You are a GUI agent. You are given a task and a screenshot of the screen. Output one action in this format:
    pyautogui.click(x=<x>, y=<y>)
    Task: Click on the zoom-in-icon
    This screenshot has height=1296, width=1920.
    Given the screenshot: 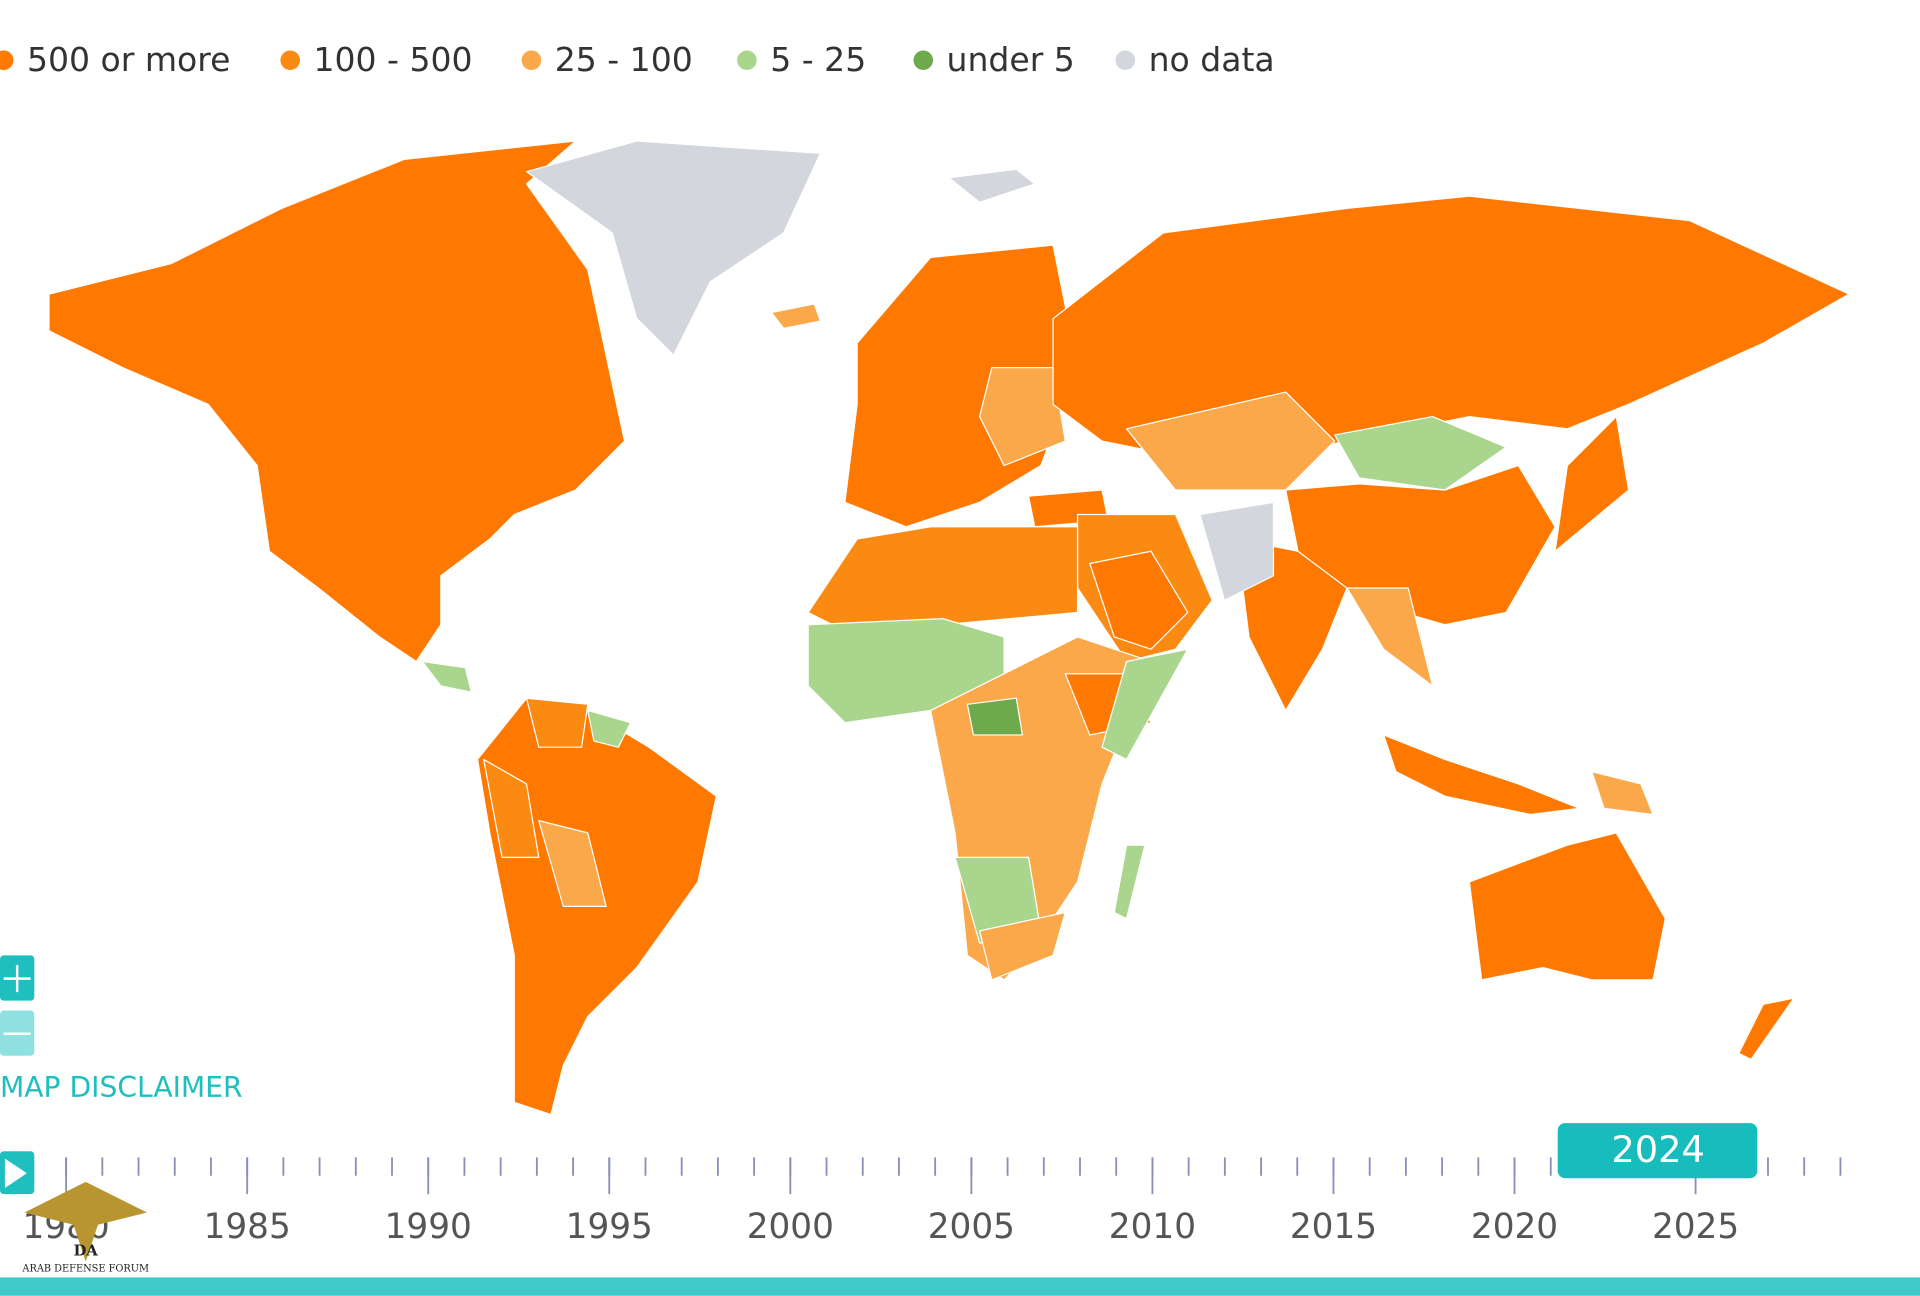 What is the action you would take?
    pyautogui.click(x=17, y=979)
    